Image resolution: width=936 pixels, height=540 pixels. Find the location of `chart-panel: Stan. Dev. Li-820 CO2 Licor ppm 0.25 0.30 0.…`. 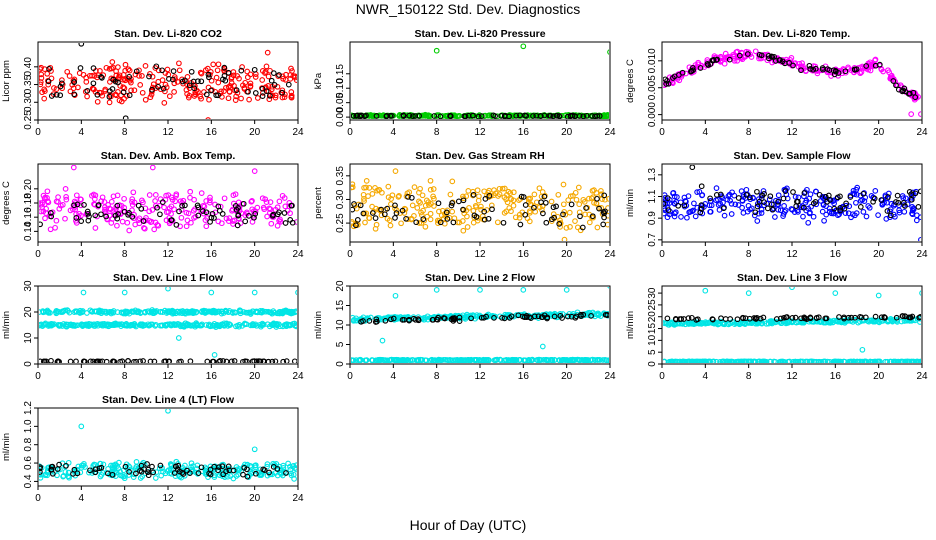

chart-panel: Stan. Dev. Li-820 CO2 Licor ppm 0.25 0.30 0.… is located at coordinates (156, 85).